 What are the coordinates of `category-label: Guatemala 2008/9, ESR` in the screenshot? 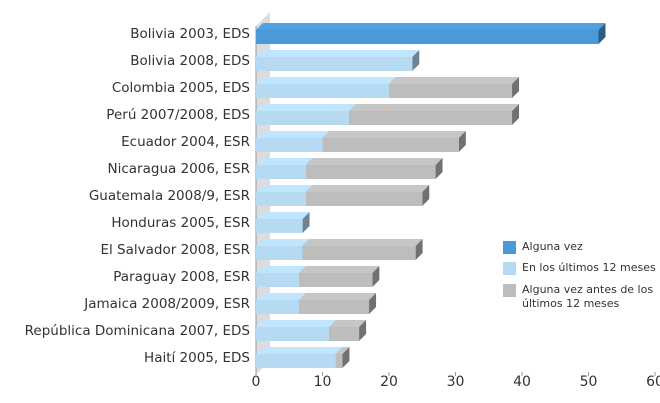 It's located at (169, 196).